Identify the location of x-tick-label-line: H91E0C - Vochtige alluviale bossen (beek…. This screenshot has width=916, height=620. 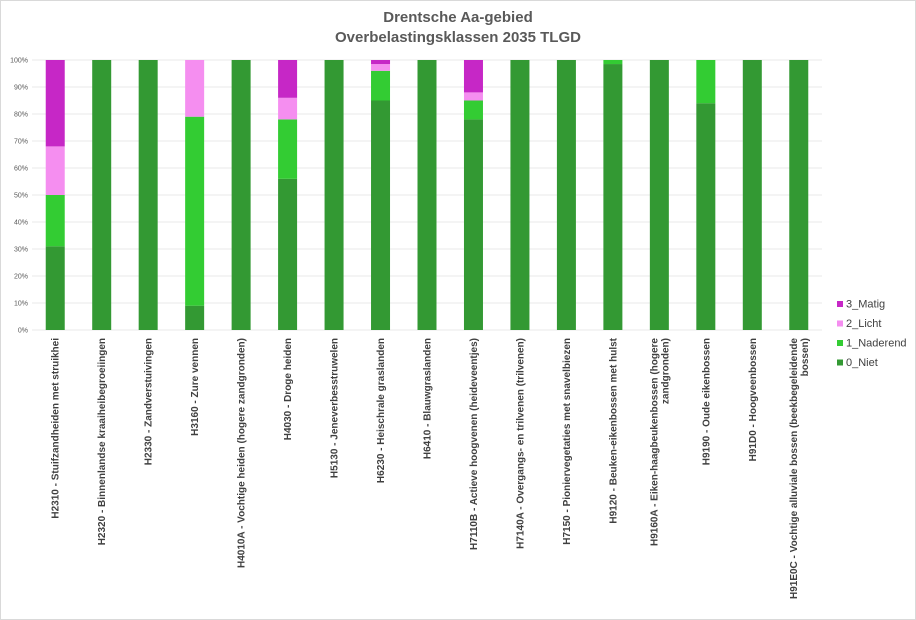
(794, 468).